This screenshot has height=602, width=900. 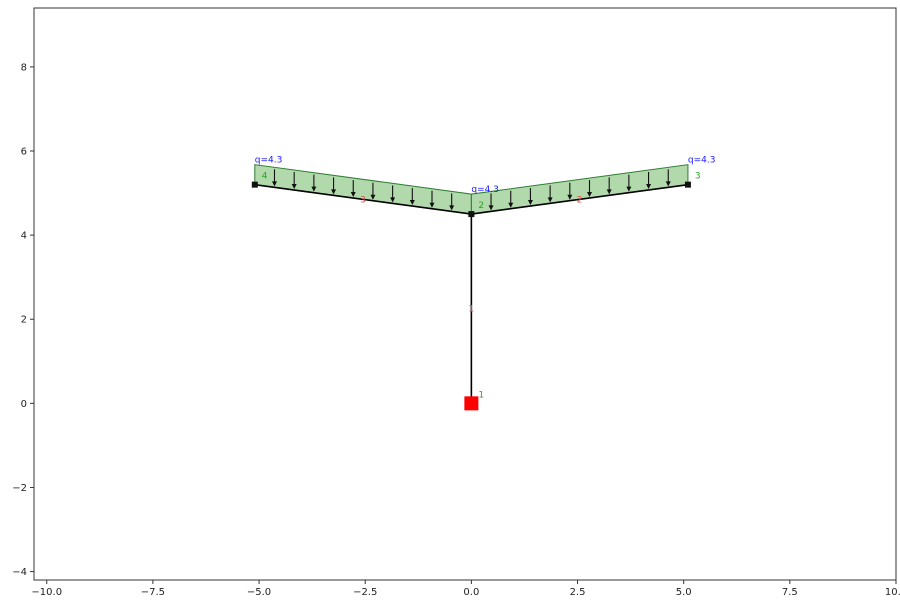 What do you see at coordinates (684, 592) in the screenshot?
I see `x-tick-label: 5.0` at bounding box center [684, 592].